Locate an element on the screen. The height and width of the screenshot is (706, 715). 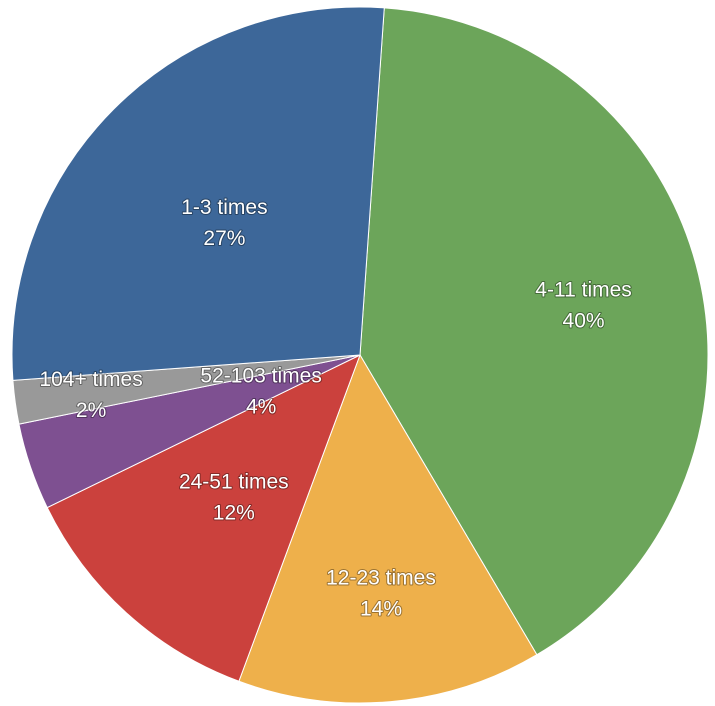
slice-percent-label: 14% is located at coordinates (381, 609).